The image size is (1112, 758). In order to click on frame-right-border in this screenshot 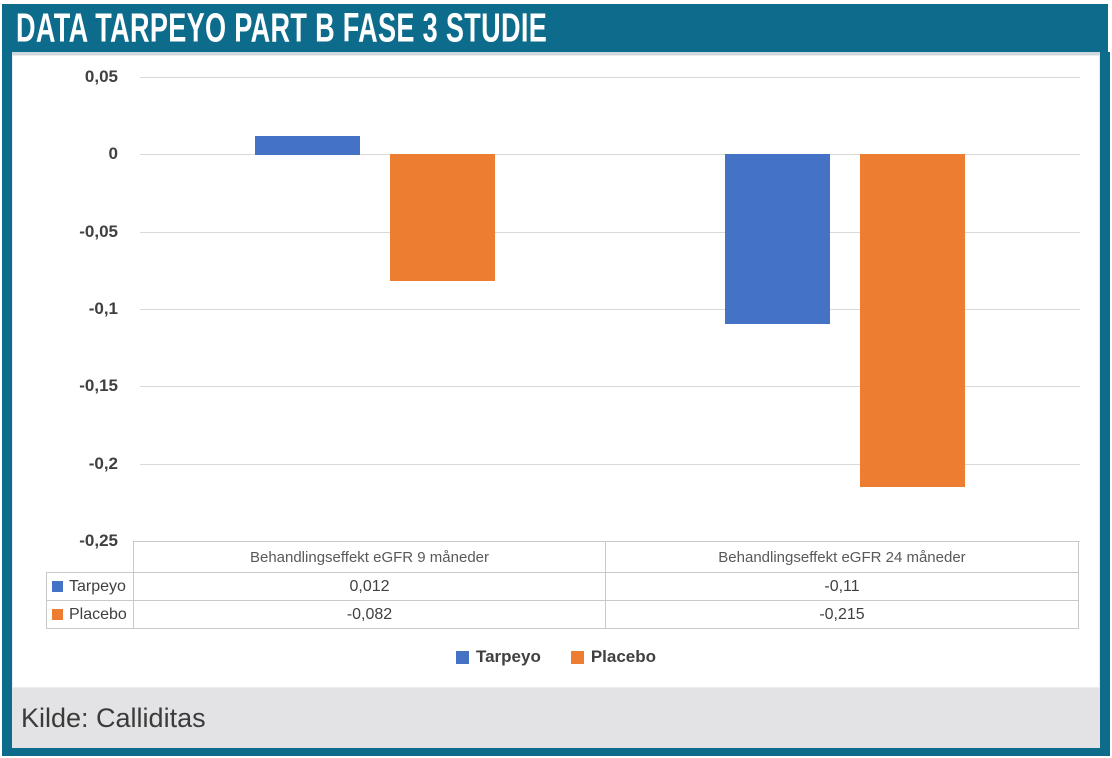, I will do `click(1105, 404)`.